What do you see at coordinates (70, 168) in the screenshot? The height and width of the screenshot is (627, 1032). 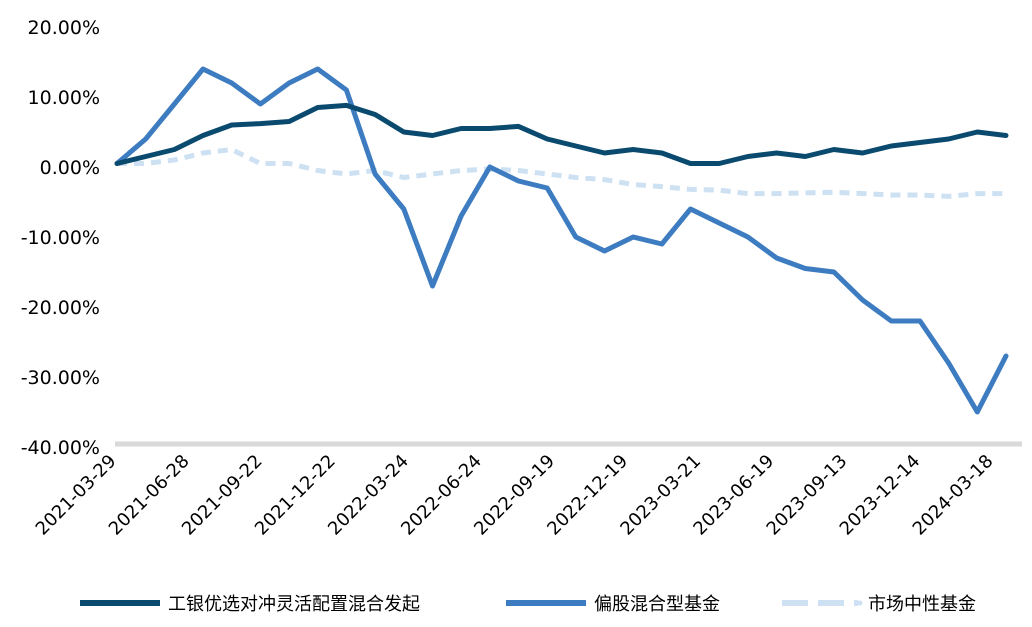 I see `y-tick-label: 0.00%` at bounding box center [70, 168].